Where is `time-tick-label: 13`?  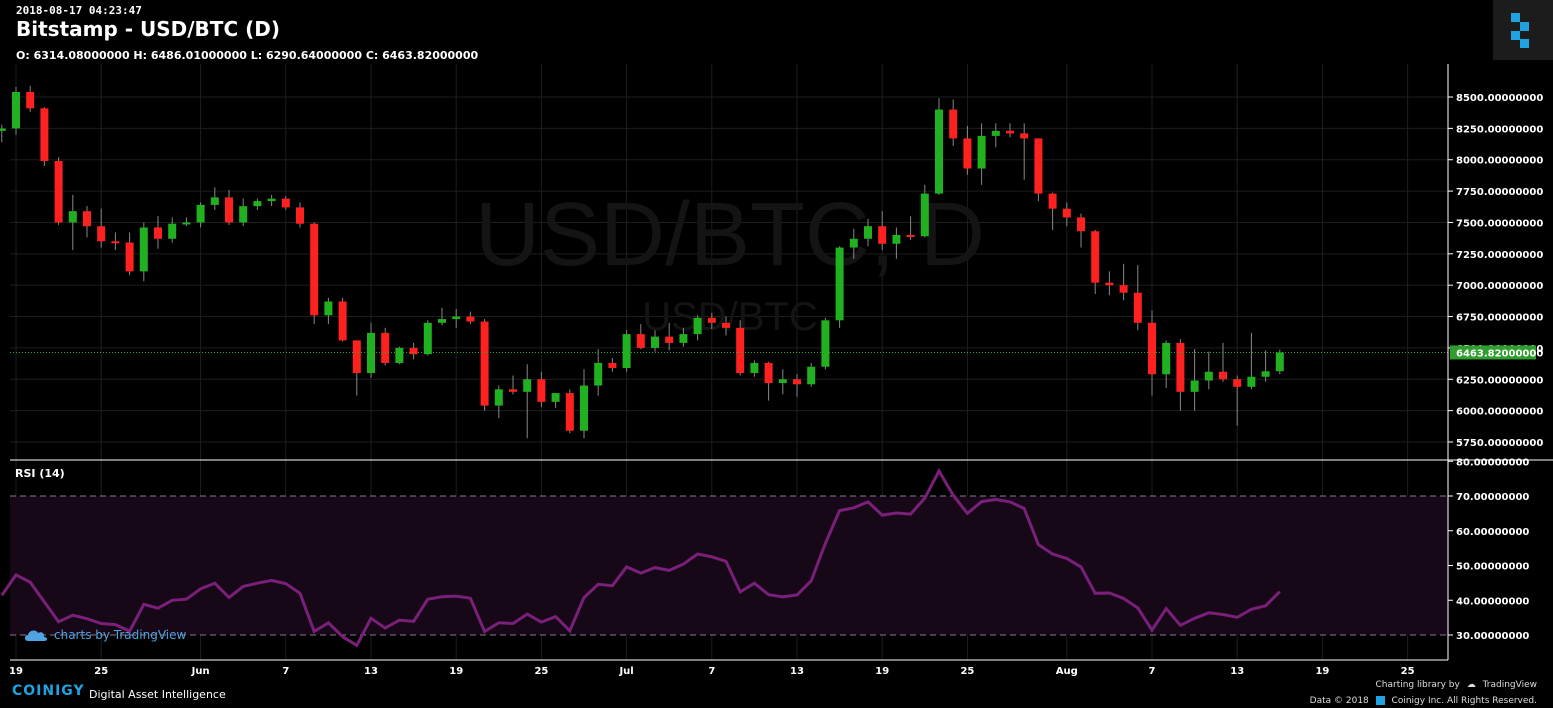
time-tick-label: 13 is located at coordinates (371, 671).